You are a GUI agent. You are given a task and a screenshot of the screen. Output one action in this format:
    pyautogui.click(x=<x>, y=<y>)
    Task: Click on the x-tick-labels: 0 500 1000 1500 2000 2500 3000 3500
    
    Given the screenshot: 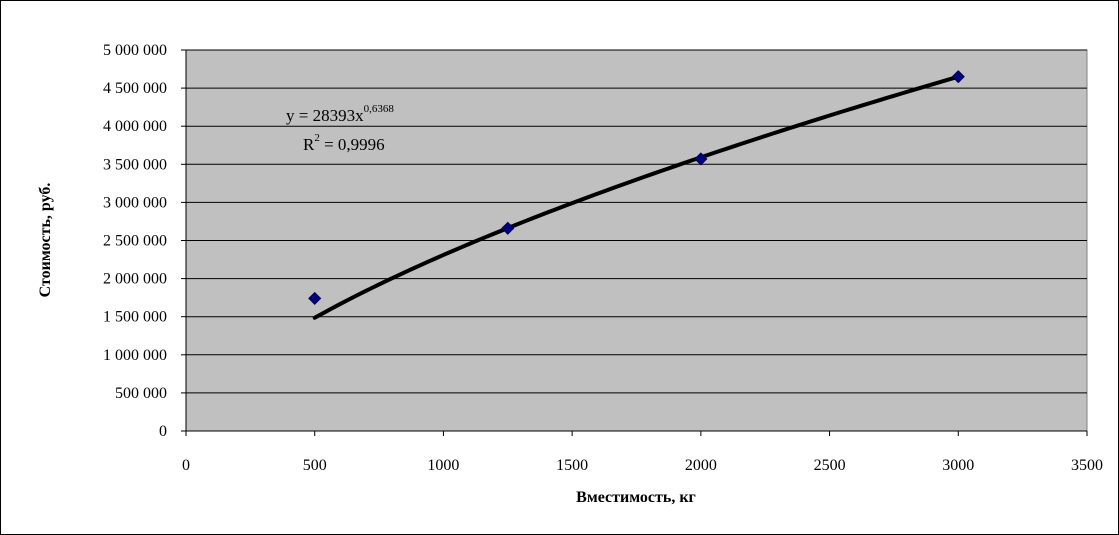 What is the action you would take?
    pyautogui.click(x=642, y=452)
    